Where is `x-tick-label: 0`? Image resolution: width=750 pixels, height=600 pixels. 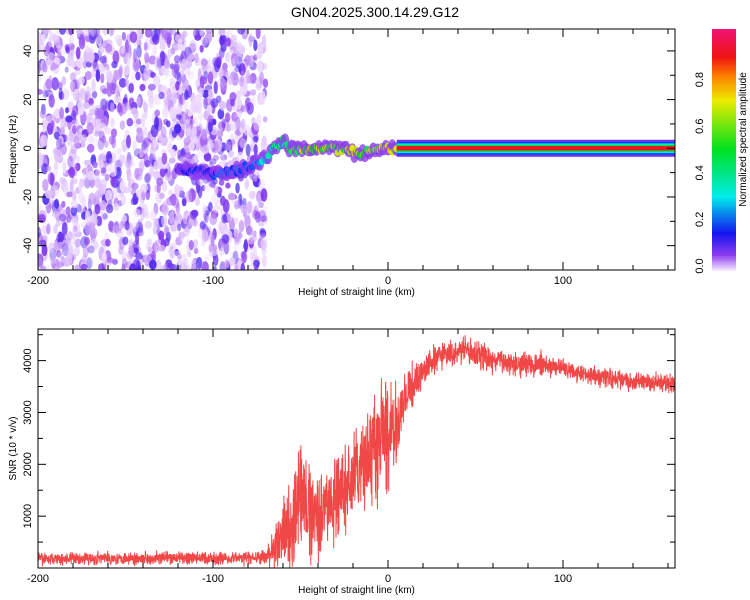
x-tick-label: 0 is located at coordinates (388, 579).